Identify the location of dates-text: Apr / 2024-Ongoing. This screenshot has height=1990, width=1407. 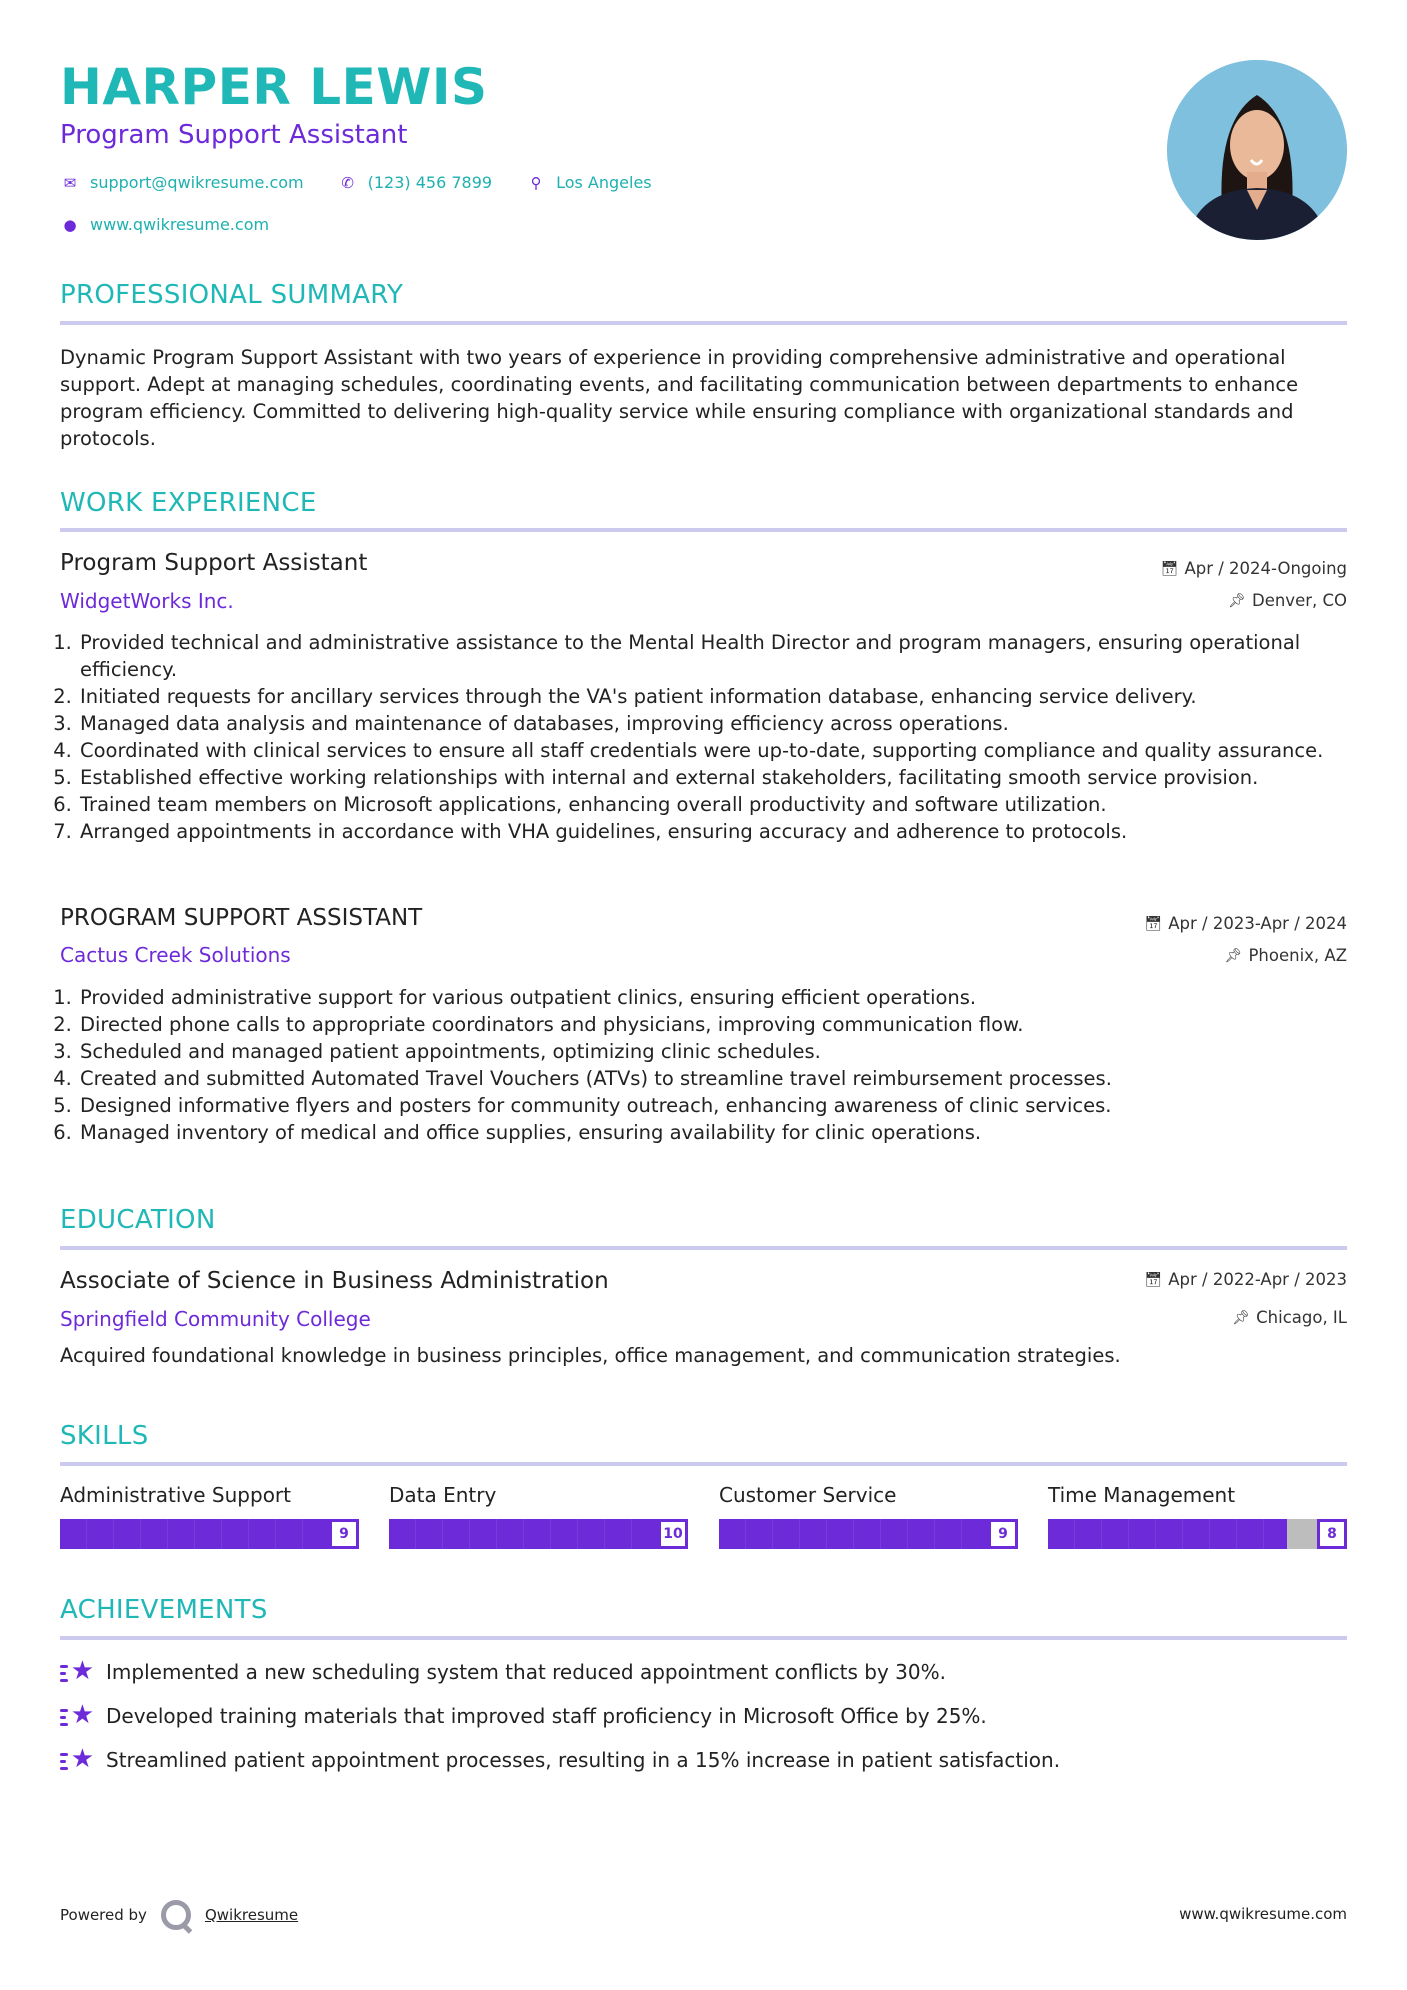
(1265, 568).